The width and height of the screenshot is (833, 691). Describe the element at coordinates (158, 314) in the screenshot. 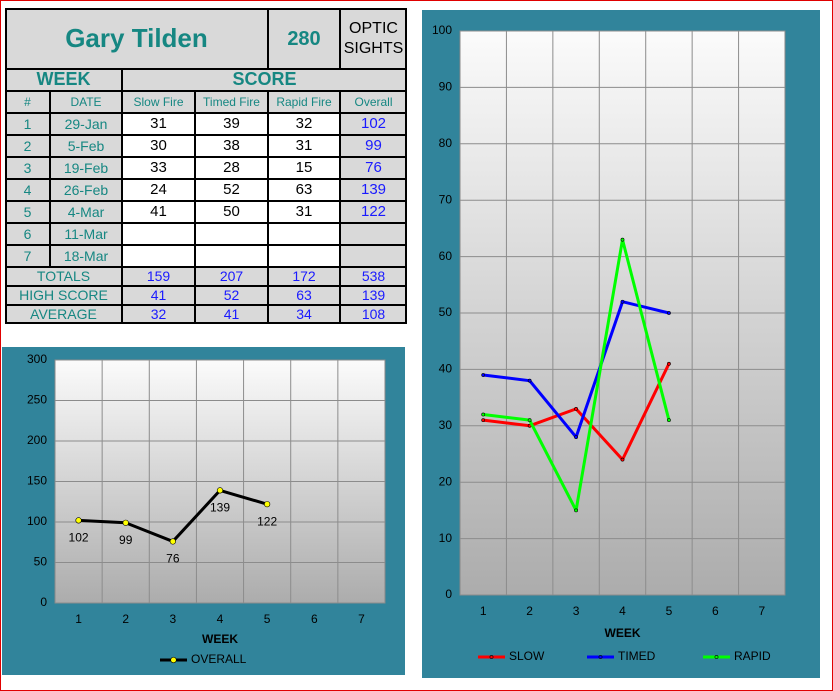

I see `summary-cell: 32` at that location.